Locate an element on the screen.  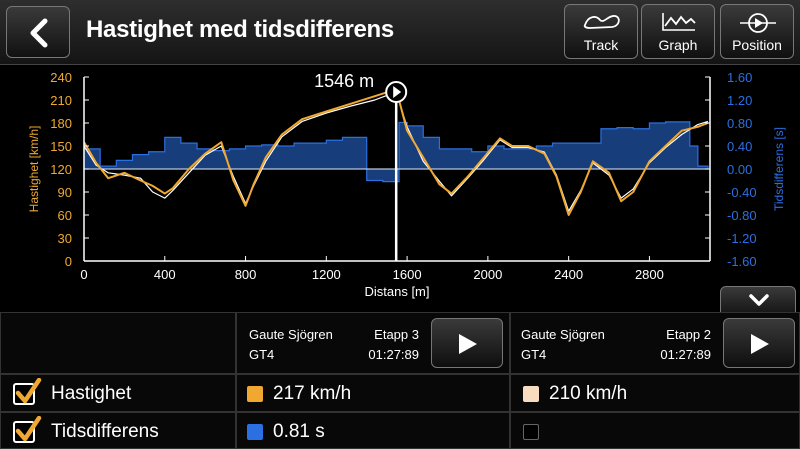
row-tidsdifferens: Tidsdifferens is located at coordinates (118, 430).